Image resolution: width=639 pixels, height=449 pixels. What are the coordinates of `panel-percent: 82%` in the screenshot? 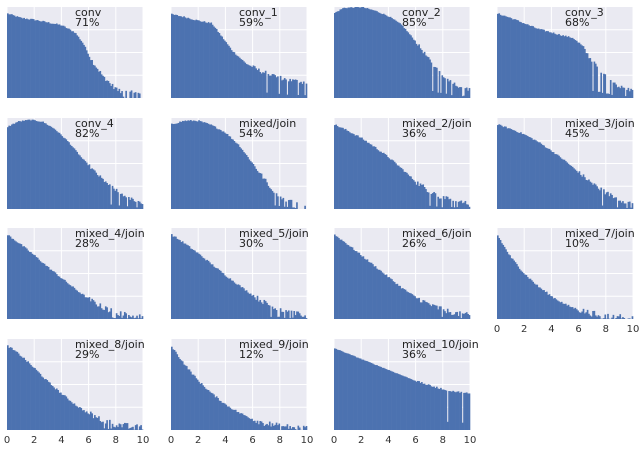 It's located at (87, 133).